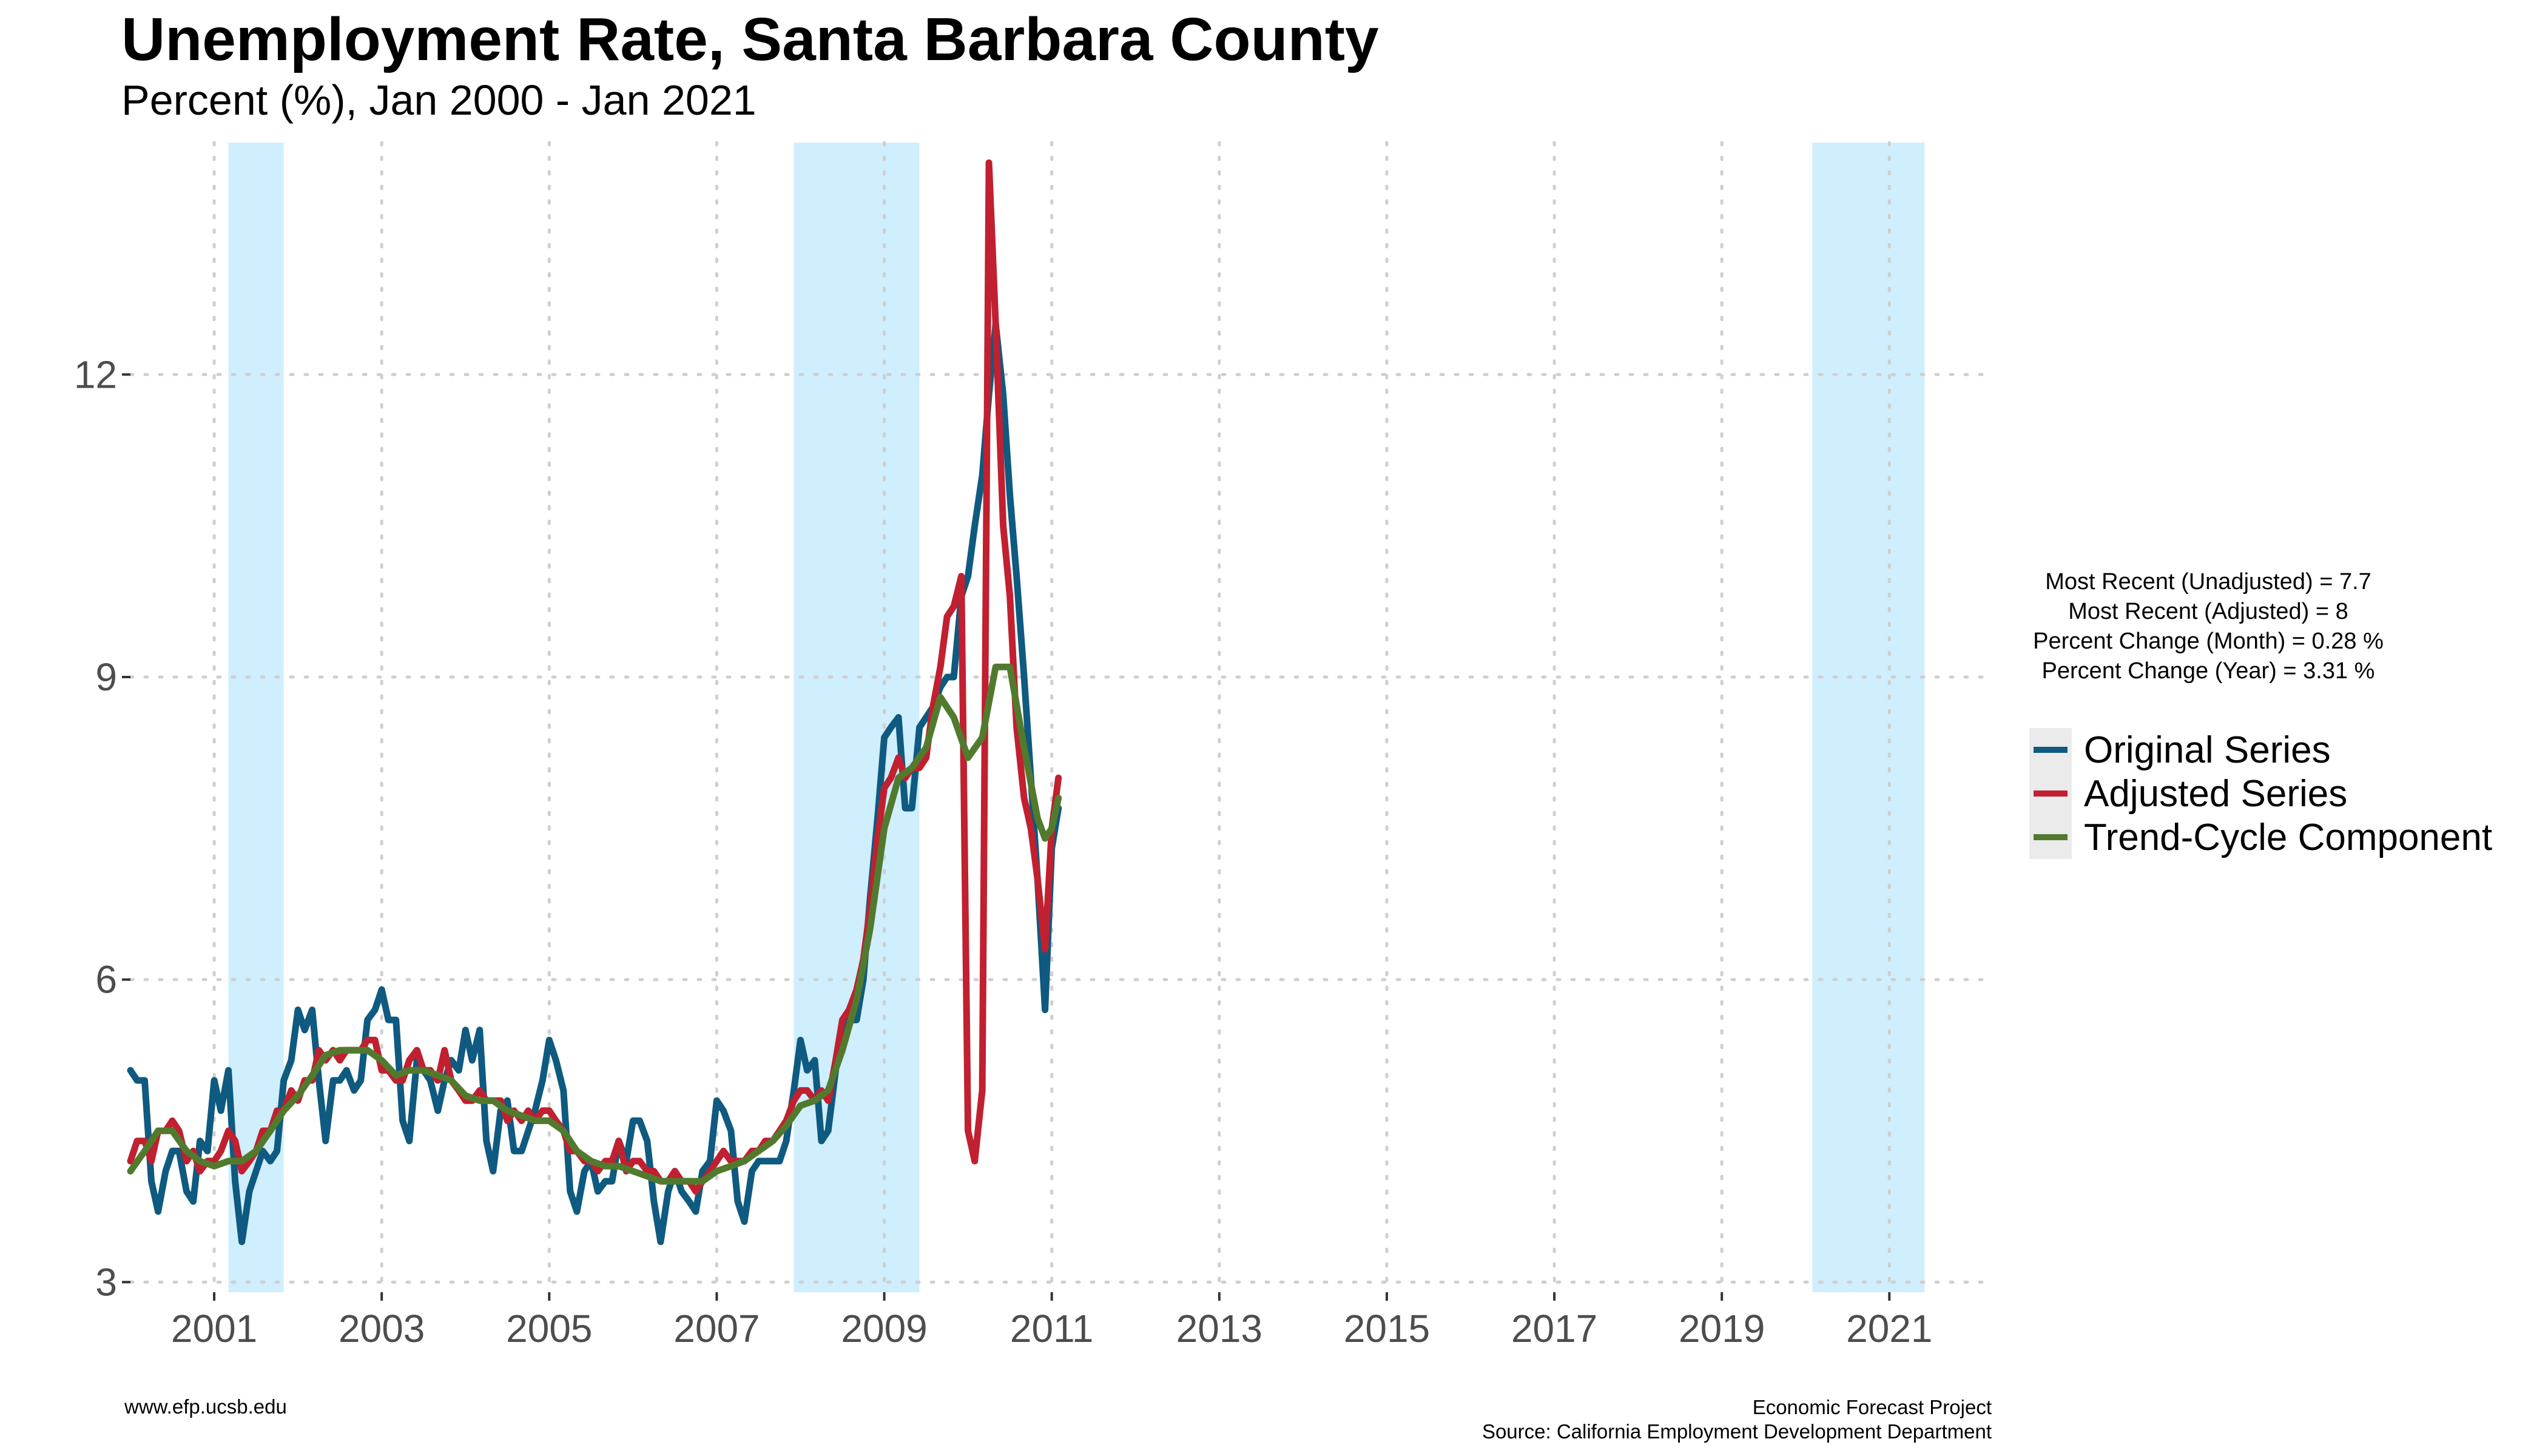 The width and height of the screenshot is (2548, 1456). What do you see at coordinates (1219, 1328) in the screenshot?
I see `x-tick-label-2013: 2013` at bounding box center [1219, 1328].